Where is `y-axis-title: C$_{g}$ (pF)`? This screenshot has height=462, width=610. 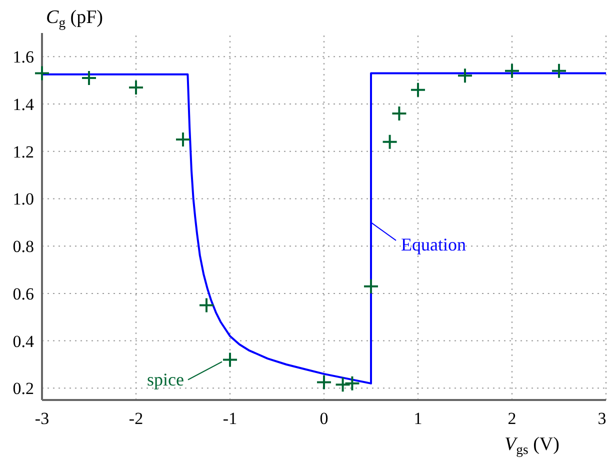
y-axis-title: C$_{g}$ (pF) is located at coordinates (75, 18).